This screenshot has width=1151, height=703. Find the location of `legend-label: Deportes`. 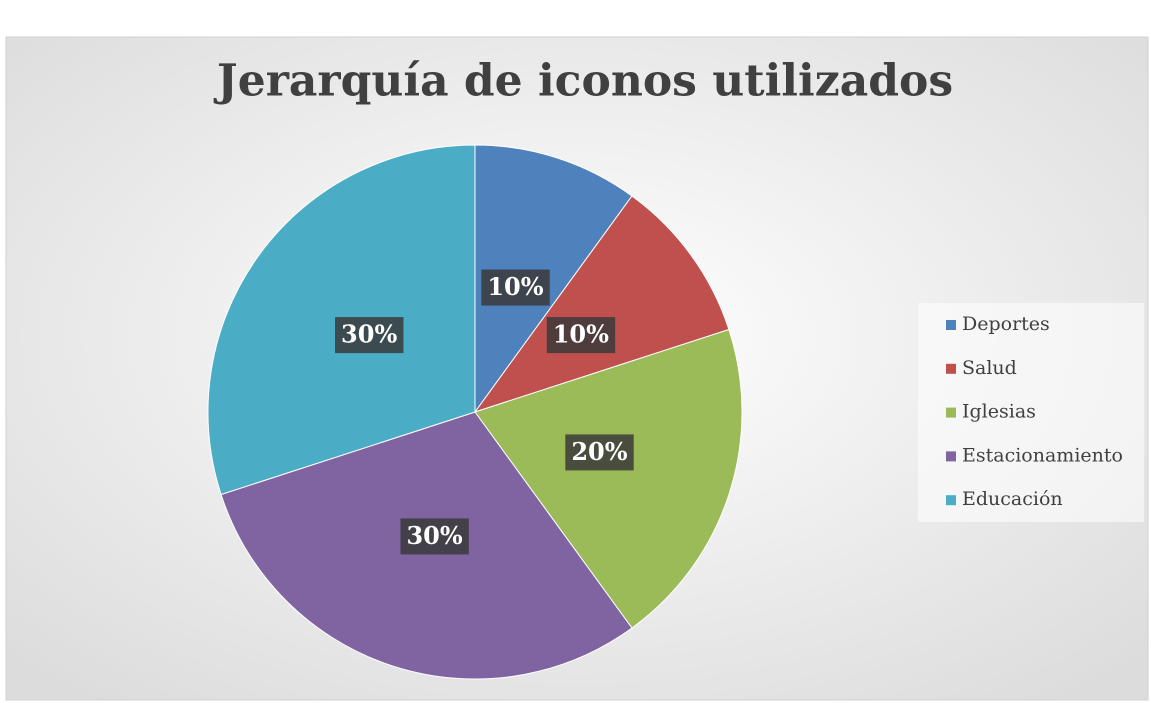

legend-label: Deportes is located at coordinates (1006, 324).